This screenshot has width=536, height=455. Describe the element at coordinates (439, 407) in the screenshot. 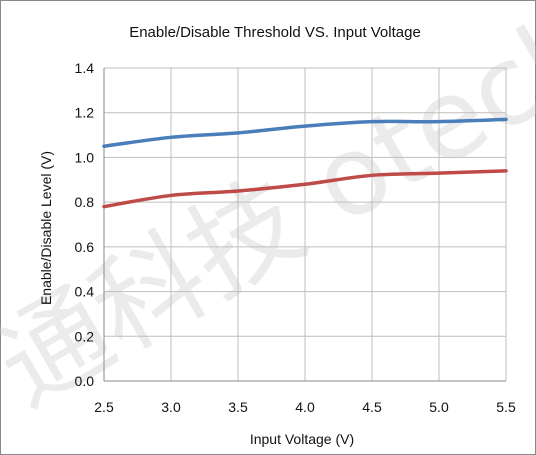

I see `x-tick-label: 5.0` at that location.